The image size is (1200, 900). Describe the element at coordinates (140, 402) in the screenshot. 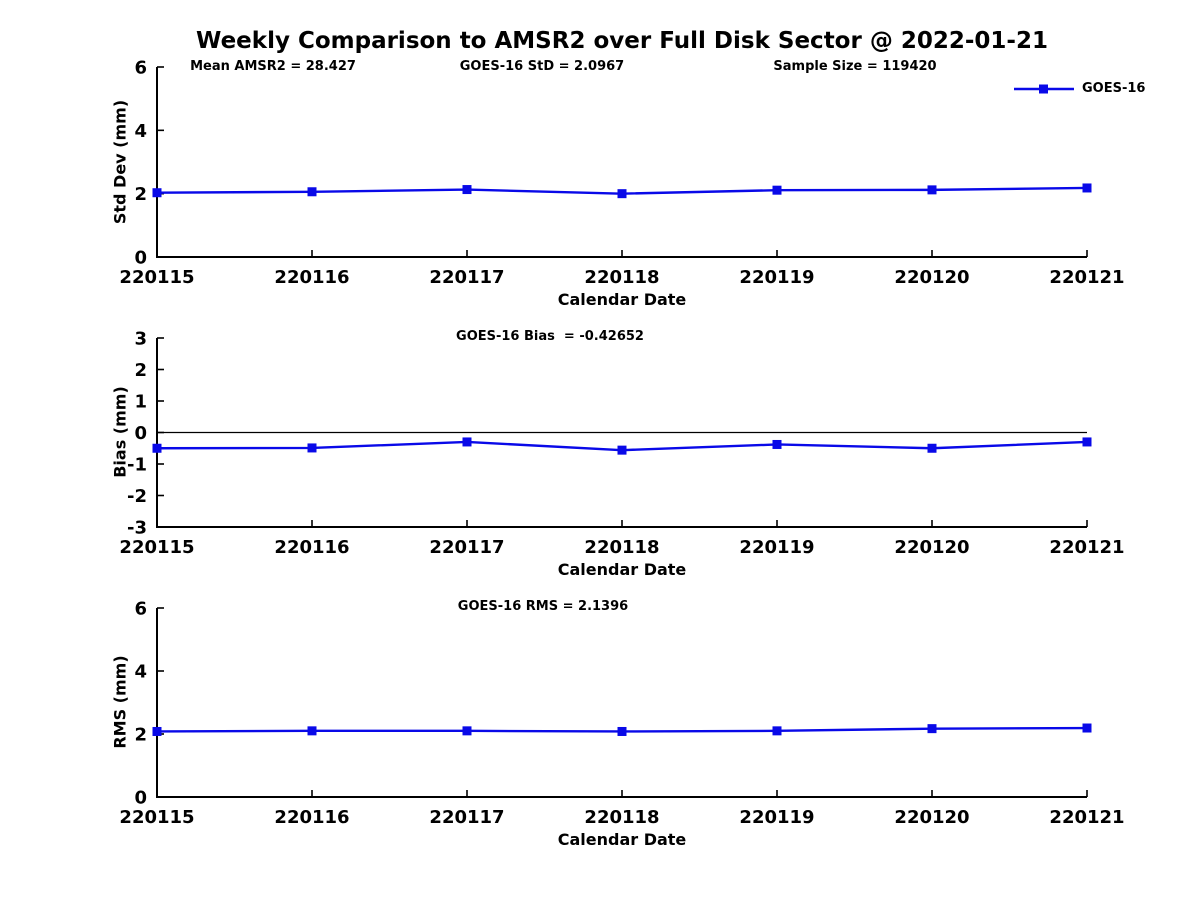

I see `bias-y-tick-label: 1` at that location.